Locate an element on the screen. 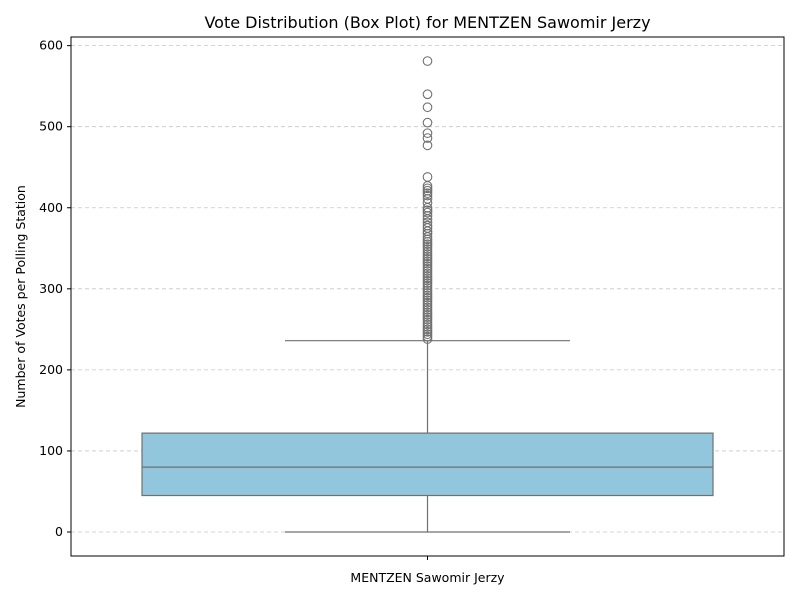 Image resolution: width=800 pixels, height=604 pixels. outlier-layer is located at coordinates (427, 200).